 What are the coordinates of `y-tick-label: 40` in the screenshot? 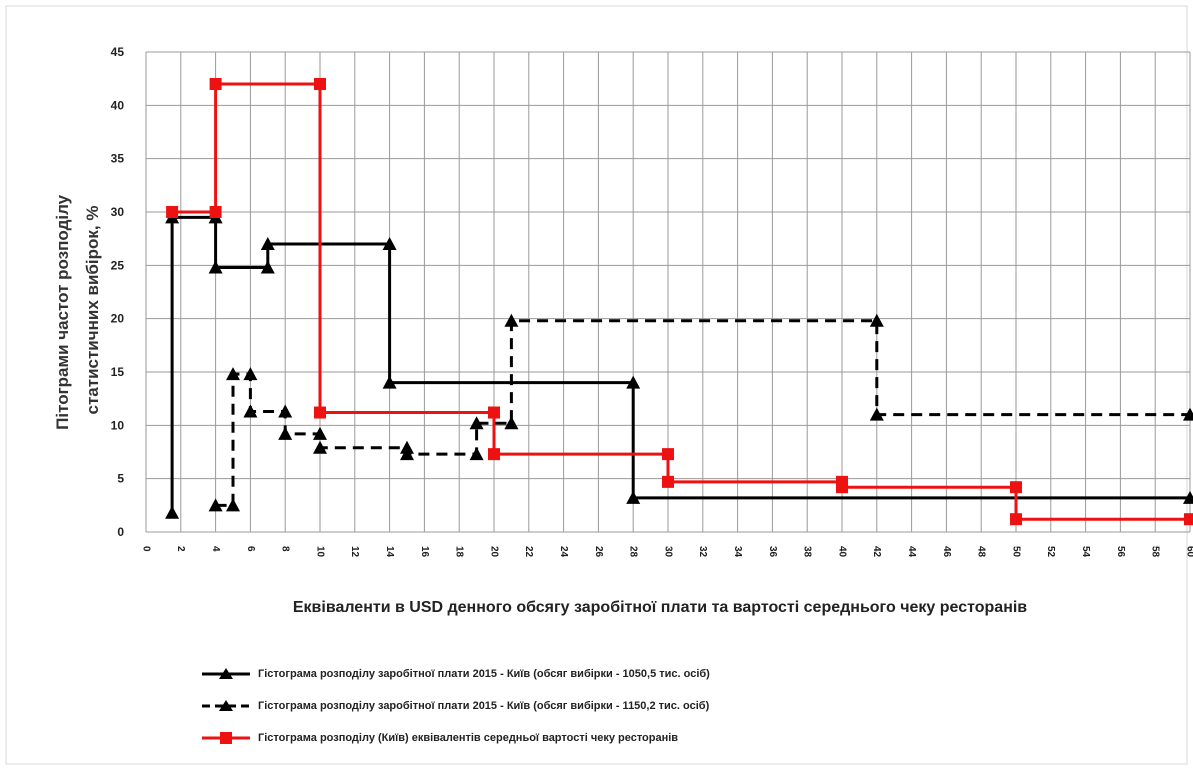 It's located at (118, 105).